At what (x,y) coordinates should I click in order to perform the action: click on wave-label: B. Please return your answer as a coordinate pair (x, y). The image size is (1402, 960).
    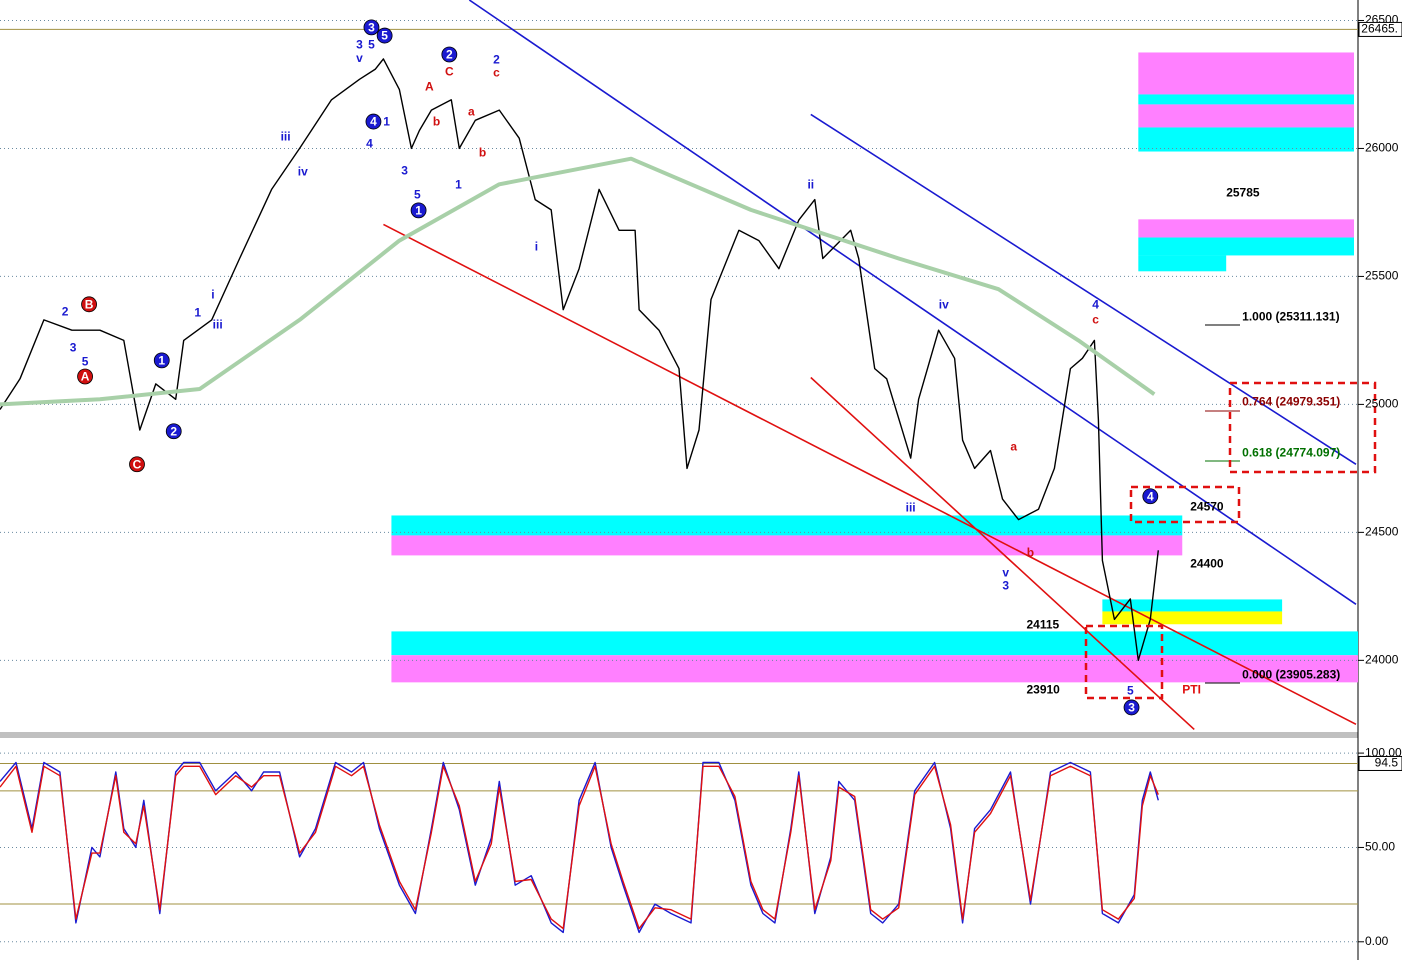
    Looking at the image, I should click on (89, 304).